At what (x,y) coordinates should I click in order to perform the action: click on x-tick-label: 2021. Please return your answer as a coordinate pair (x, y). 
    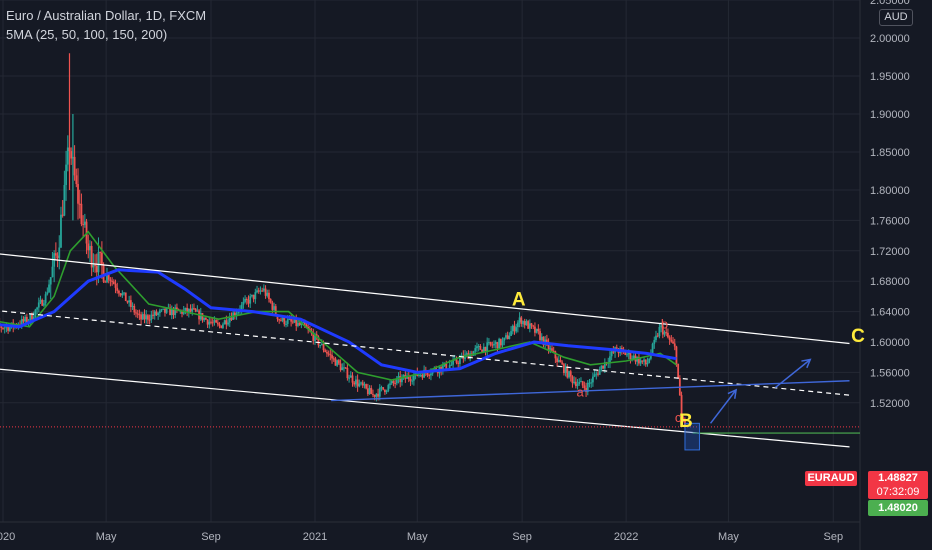
    Looking at the image, I should click on (315, 537).